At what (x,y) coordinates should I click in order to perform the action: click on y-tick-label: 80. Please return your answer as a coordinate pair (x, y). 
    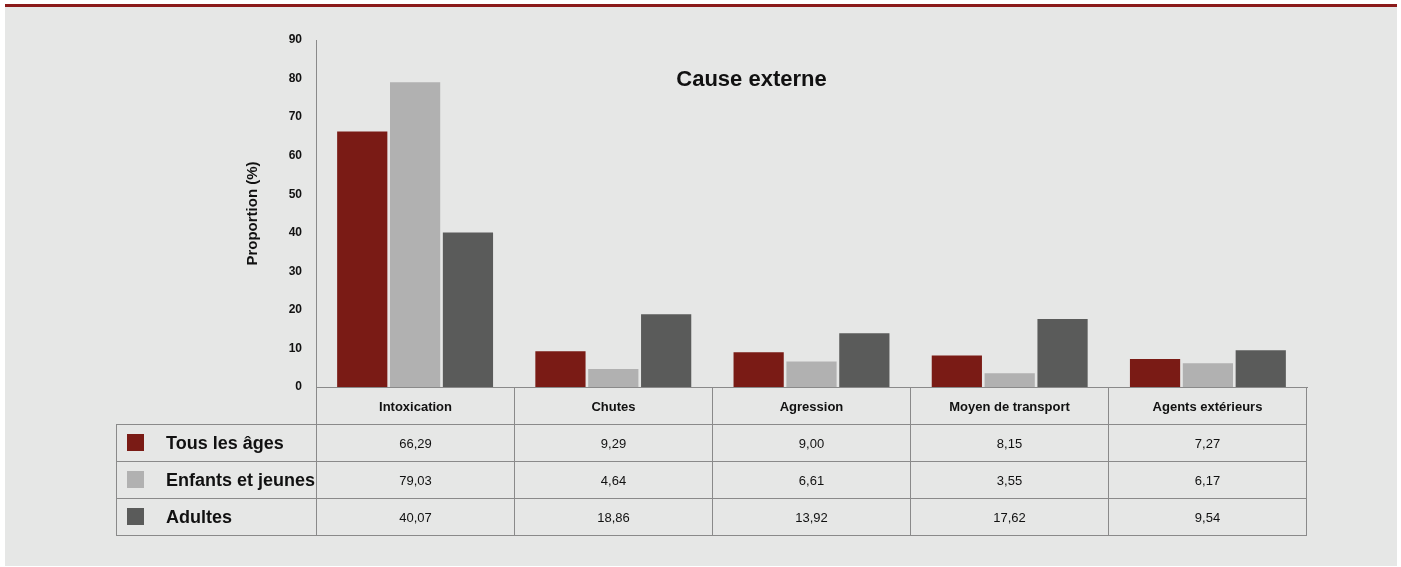
    Looking at the image, I should click on (295, 77).